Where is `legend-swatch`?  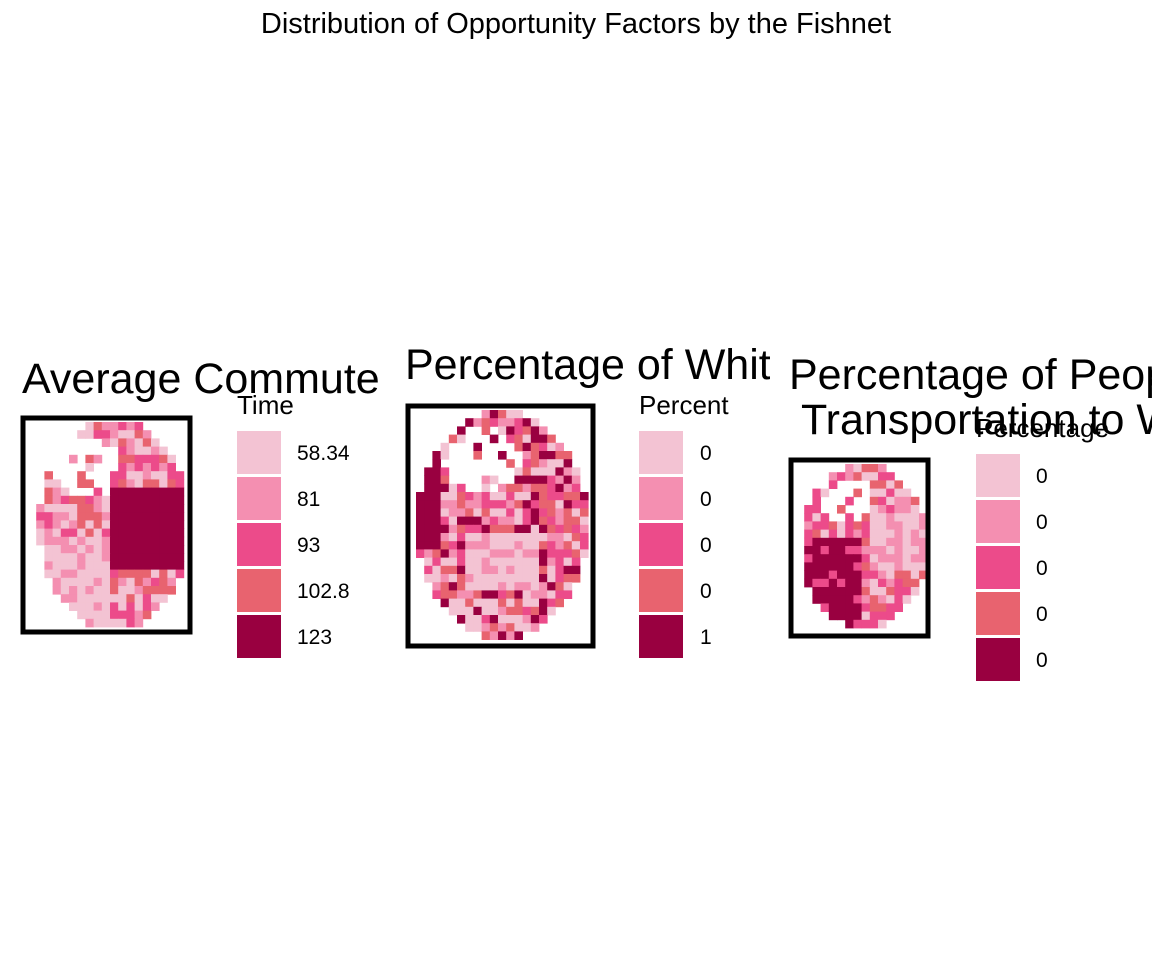
legend-swatch is located at coordinates (259, 498).